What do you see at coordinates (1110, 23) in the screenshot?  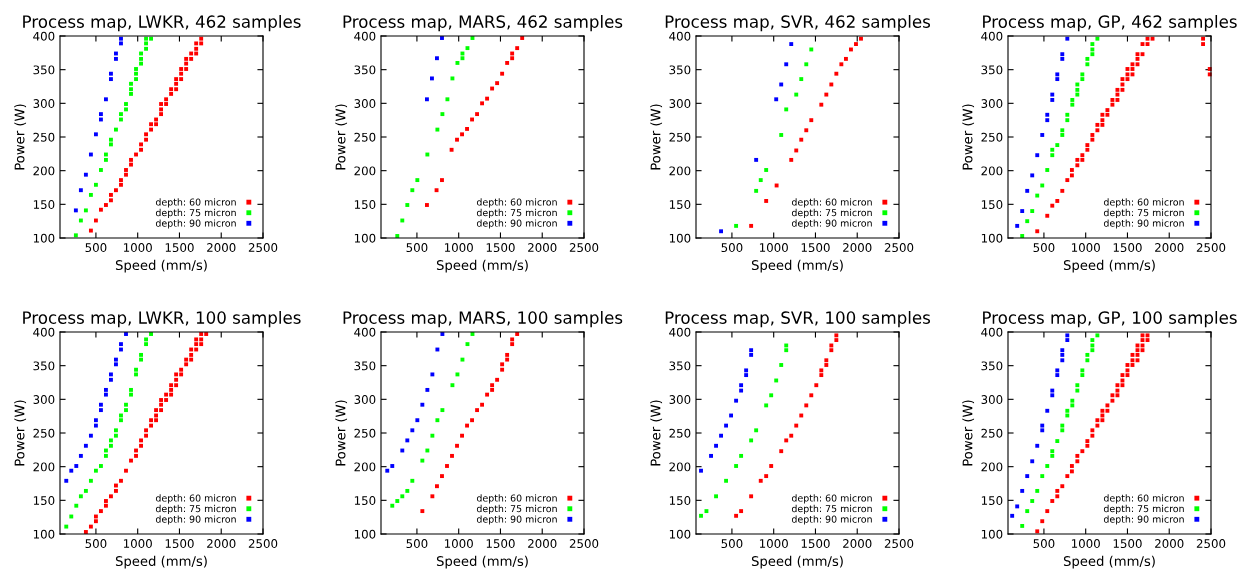 I see `chart-title: Process map, GP, 462 samples` at bounding box center [1110, 23].